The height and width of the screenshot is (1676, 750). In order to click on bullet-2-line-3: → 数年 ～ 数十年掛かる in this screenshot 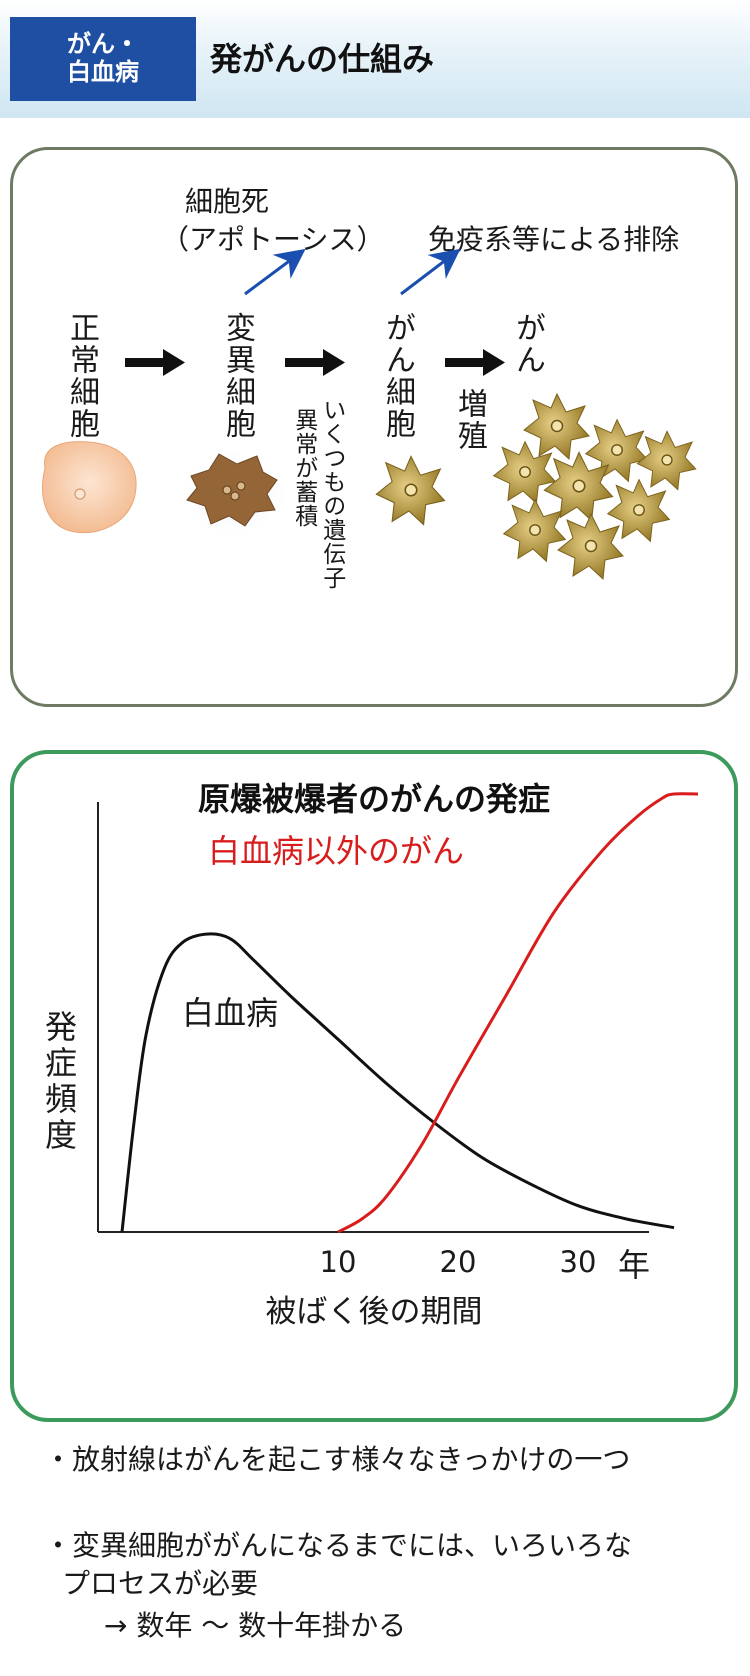, I will do `click(255, 1625)`.